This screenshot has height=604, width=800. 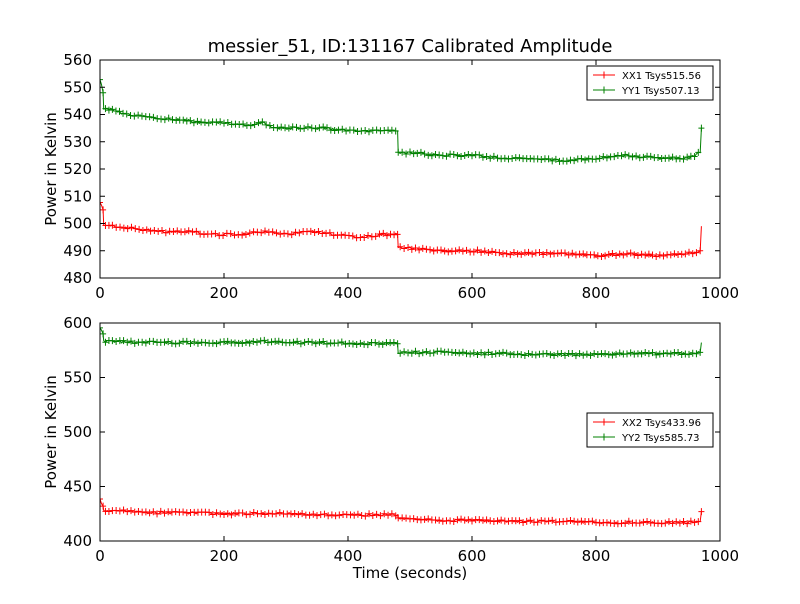 I want to click on x-tick-label: 400, so click(x=348, y=293).